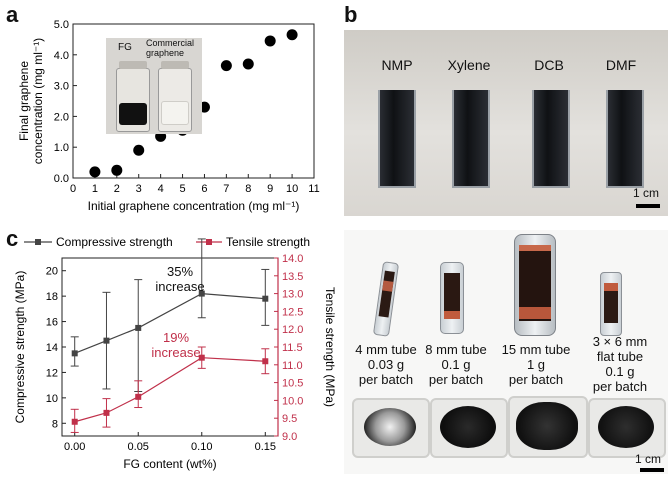  Describe the element at coordinates (292, 189) in the screenshot. I see `x-tick-label-a: 10` at that location.